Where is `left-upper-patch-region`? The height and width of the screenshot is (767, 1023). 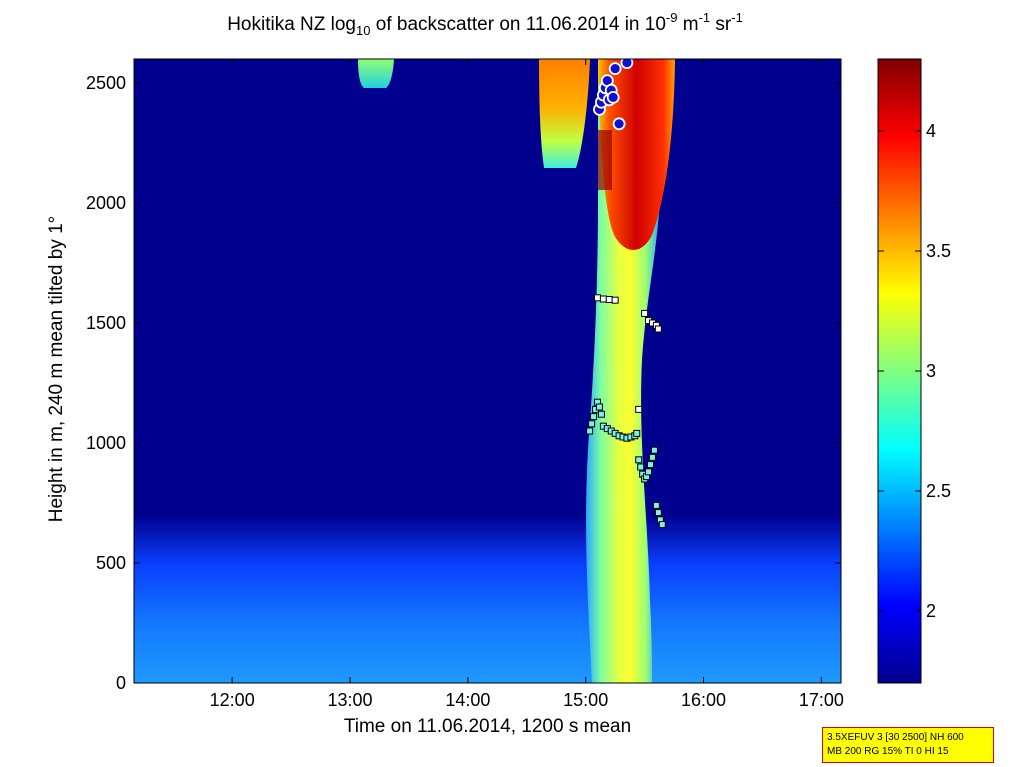
left-upper-patch-region is located at coordinates (564, 113).